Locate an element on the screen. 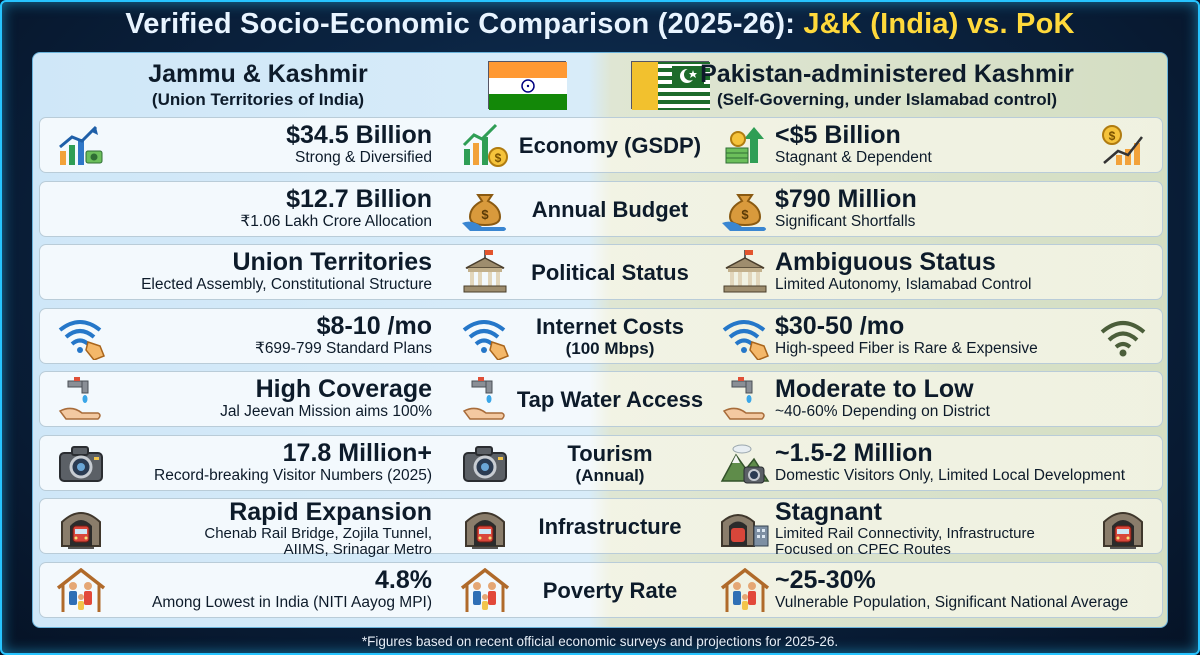 Image resolution: width=1200 pixels, height=655 pixels. coin-chart-icon: $ is located at coordinates (1123, 146).